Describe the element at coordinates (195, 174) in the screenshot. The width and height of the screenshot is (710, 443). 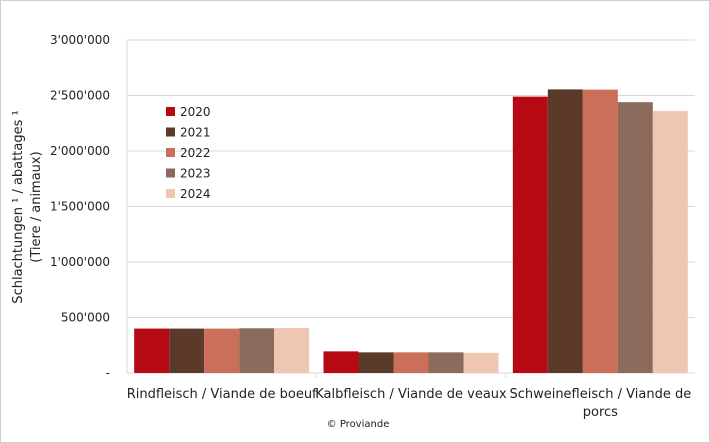
I see `legend-label-2023: 2023` at that location.